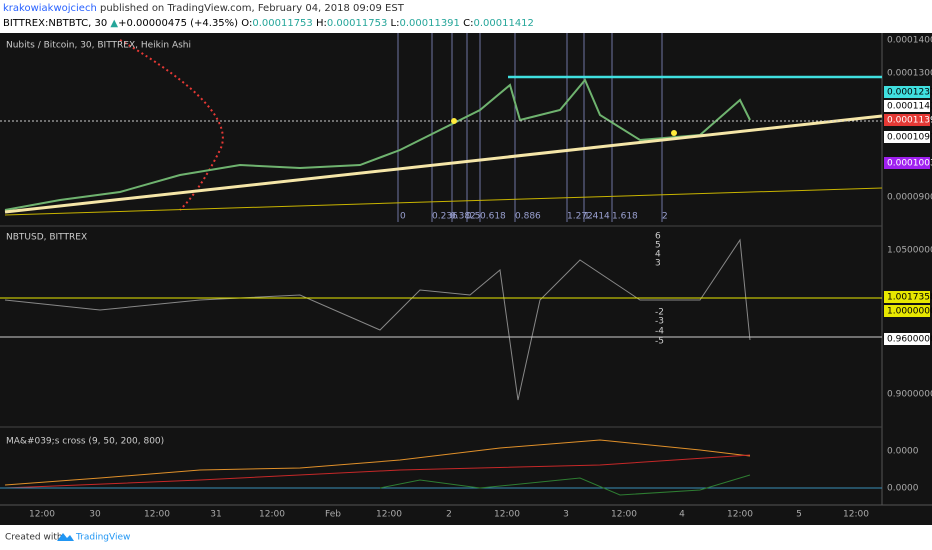  What do you see at coordinates (909, 395) in the screenshot?
I see `price-label: 0.90000000` at bounding box center [909, 395].